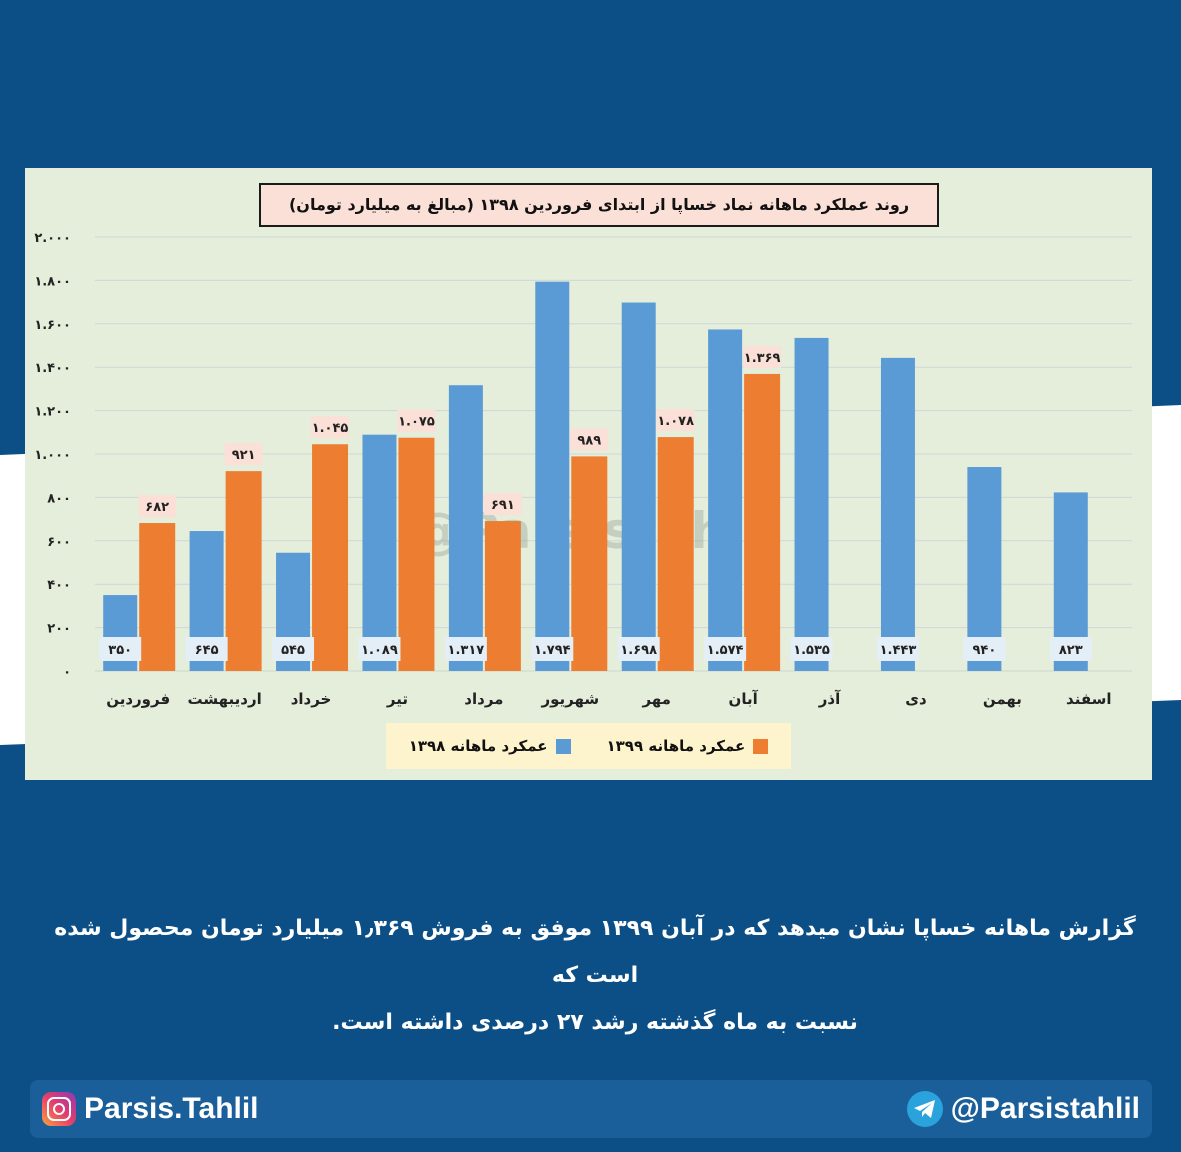 The image size is (1181, 1152). I want to click on data-label-1398: ۱.۳۱۷, so click(466, 650).